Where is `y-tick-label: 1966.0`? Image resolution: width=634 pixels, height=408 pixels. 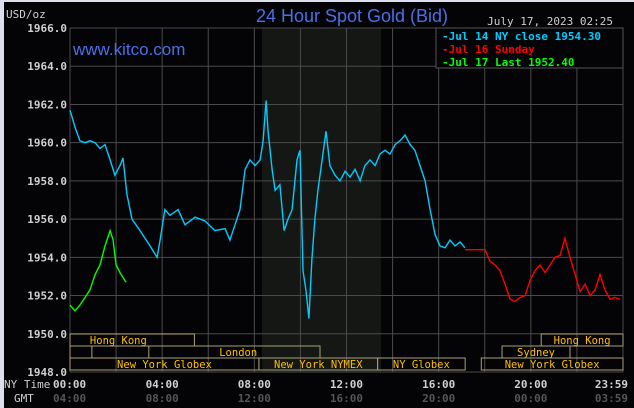 y-tick-label: 1966.0 is located at coordinates (47, 28).